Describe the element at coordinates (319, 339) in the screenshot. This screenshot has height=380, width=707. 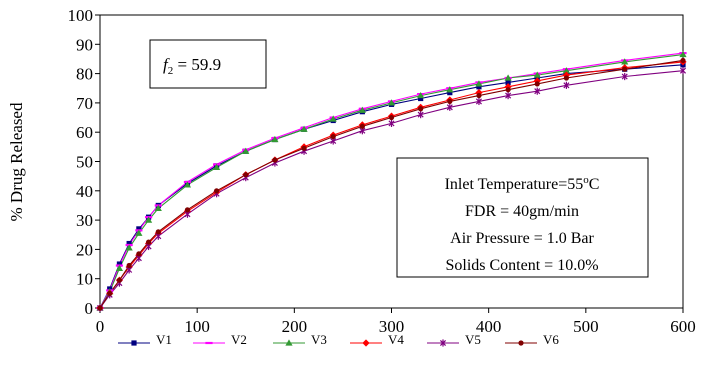
I see `legend-label-v3: V3` at that location.